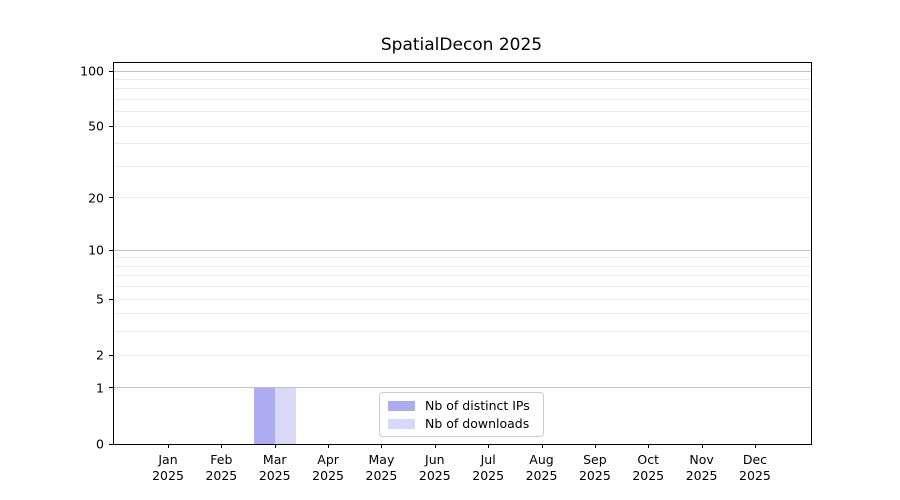  Describe the element at coordinates (755, 467) in the screenshot. I see `x-tick-label: Dec 2025` at that location.